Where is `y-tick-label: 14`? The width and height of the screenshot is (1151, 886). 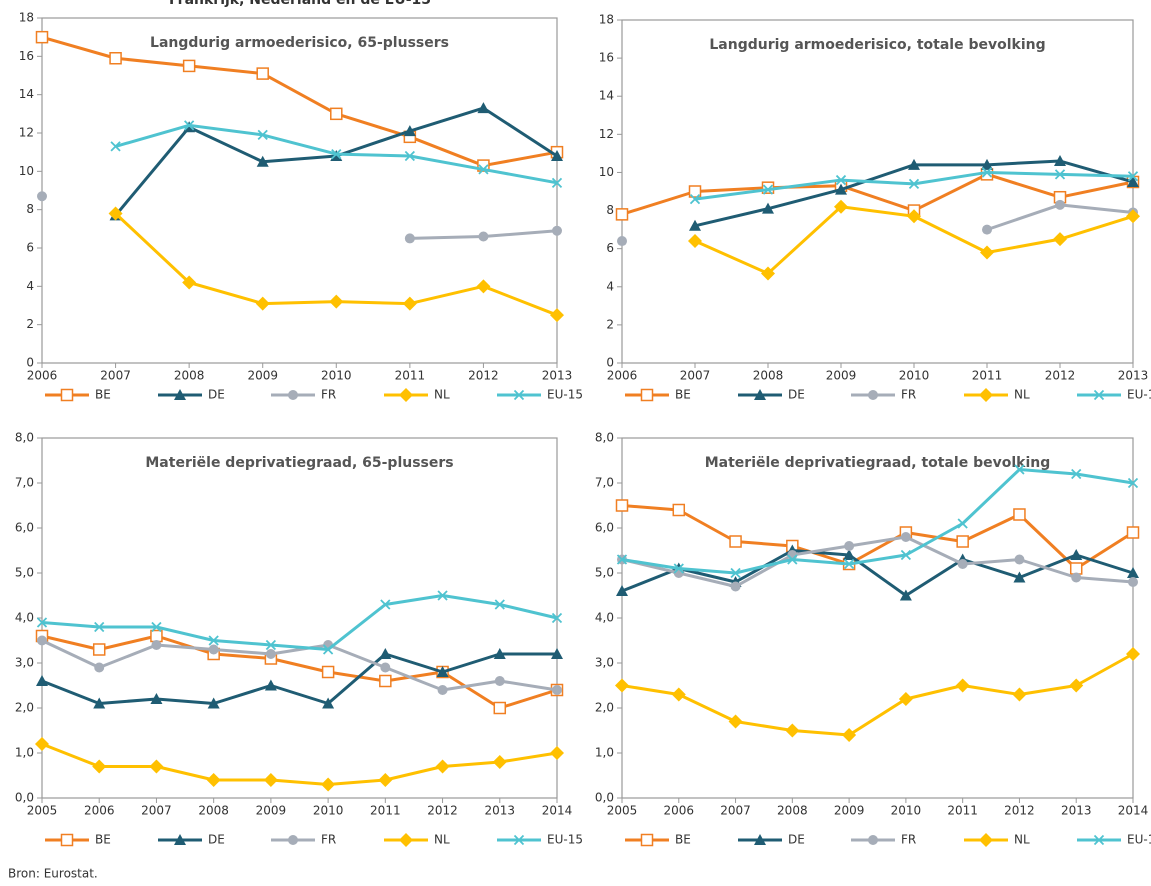
y-tick-label: 14 is located at coordinates (606, 96).